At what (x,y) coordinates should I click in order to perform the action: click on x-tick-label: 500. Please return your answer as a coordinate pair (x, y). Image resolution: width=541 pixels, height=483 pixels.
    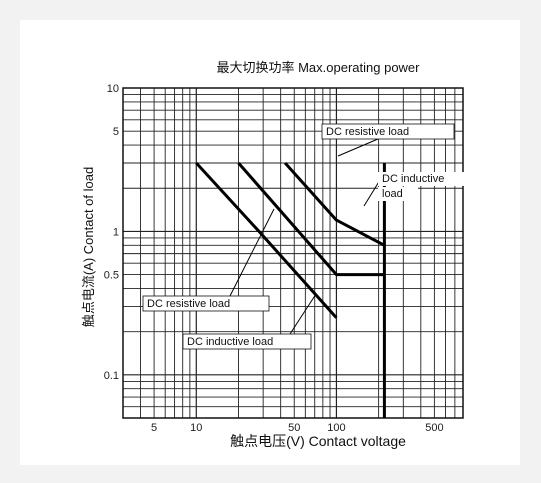
    Looking at the image, I should click on (434, 428).